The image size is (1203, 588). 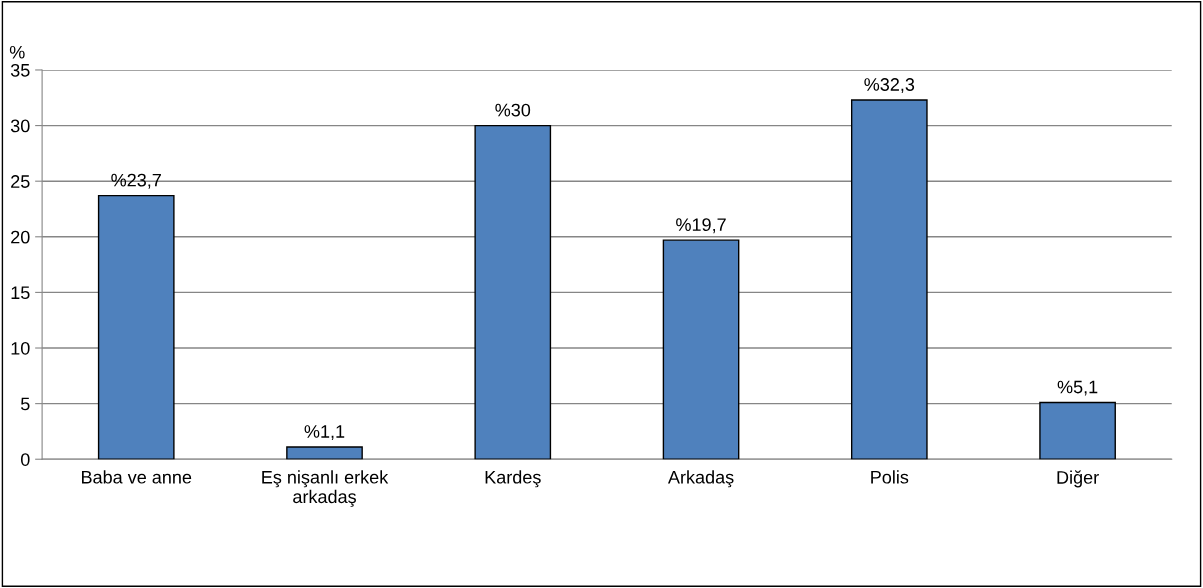 What do you see at coordinates (20, 293) in the screenshot?
I see `y-tick-label: 15` at bounding box center [20, 293].